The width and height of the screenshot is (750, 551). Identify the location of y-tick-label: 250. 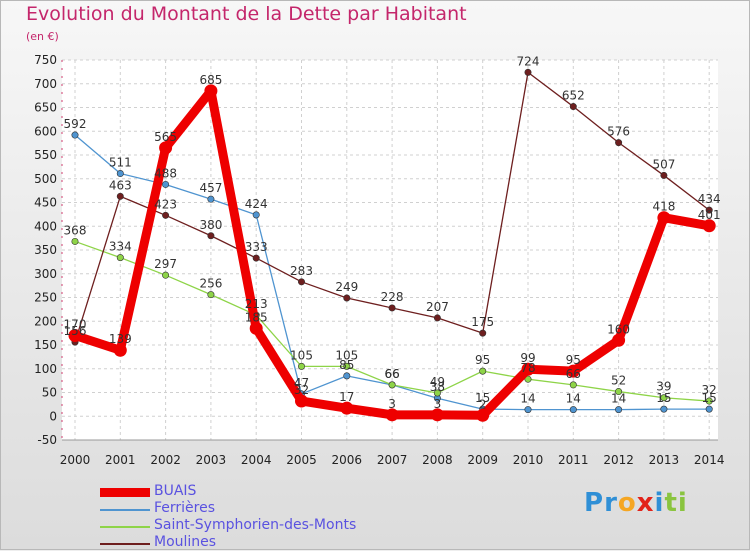
(45, 298).